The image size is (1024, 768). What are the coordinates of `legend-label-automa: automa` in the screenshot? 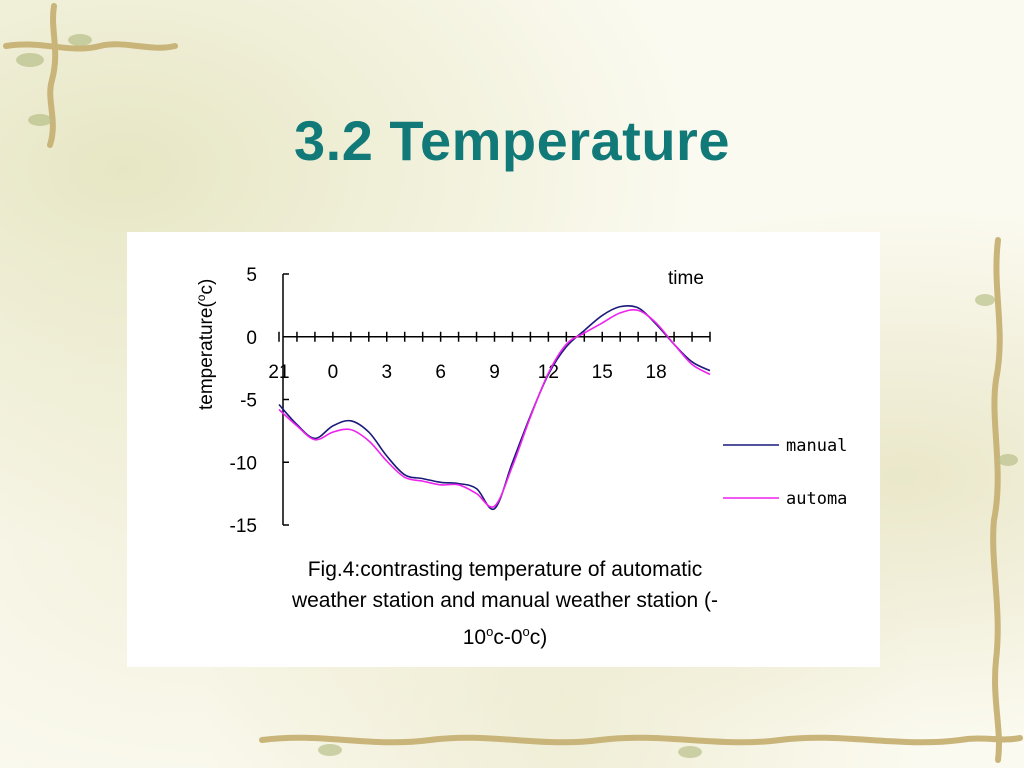 It's located at (816, 499).